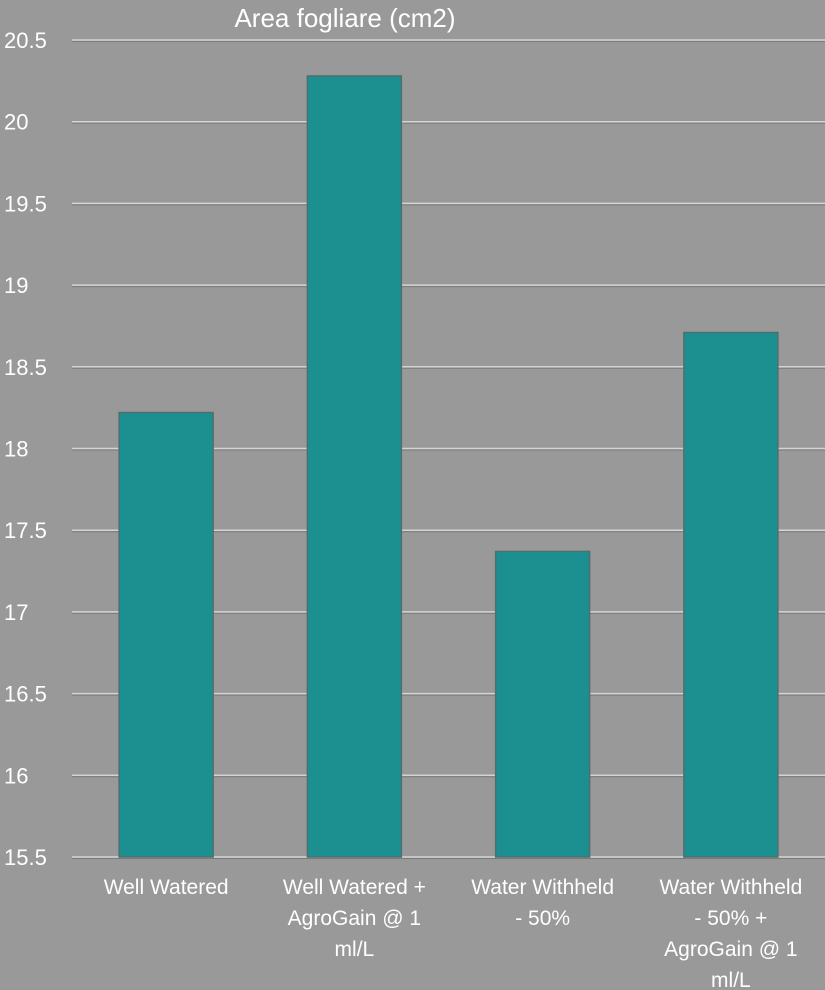 The image size is (825, 990). What do you see at coordinates (16, 612) in the screenshot?
I see `y-tick-label: 17` at bounding box center [16, 612].